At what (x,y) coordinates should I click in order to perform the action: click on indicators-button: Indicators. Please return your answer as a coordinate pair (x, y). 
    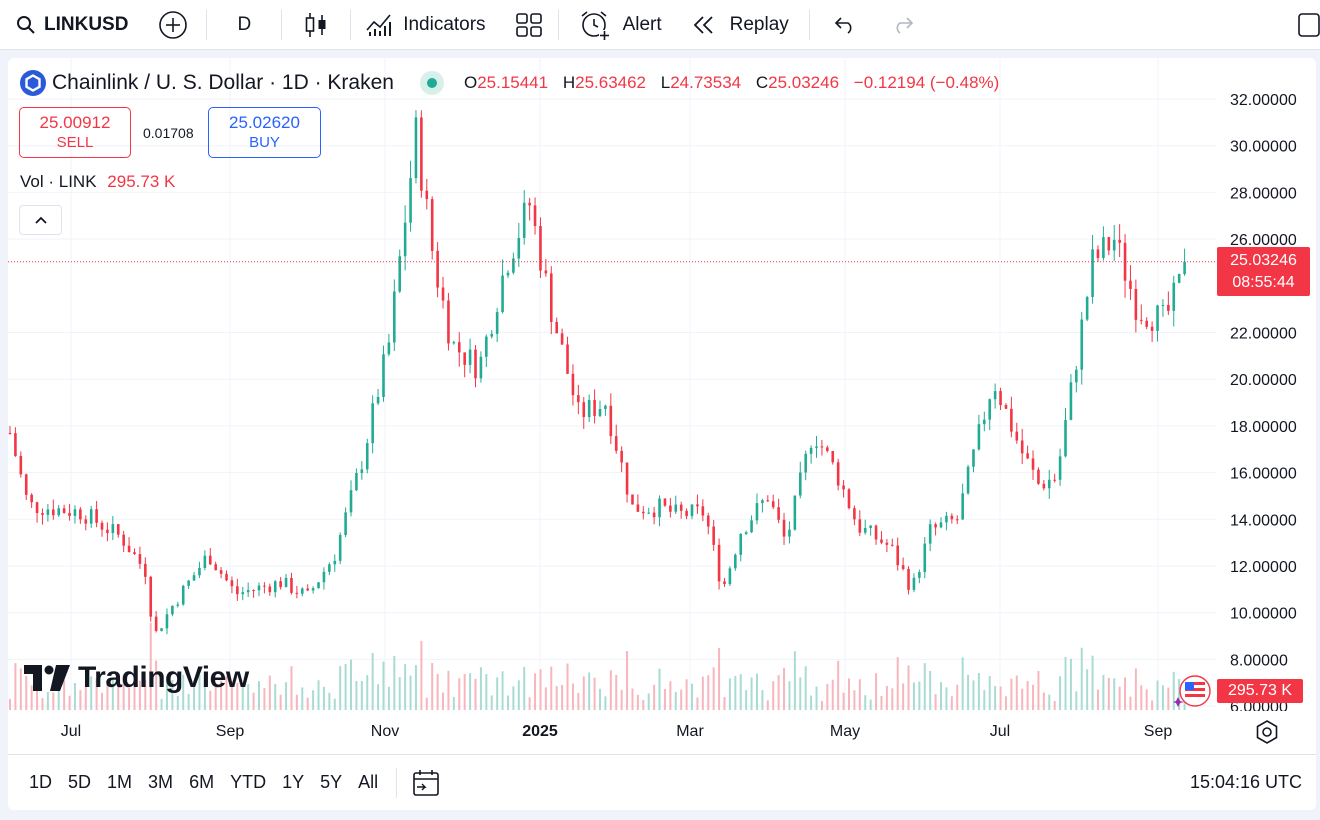
    Looking at the image, I should click on (425, 25).